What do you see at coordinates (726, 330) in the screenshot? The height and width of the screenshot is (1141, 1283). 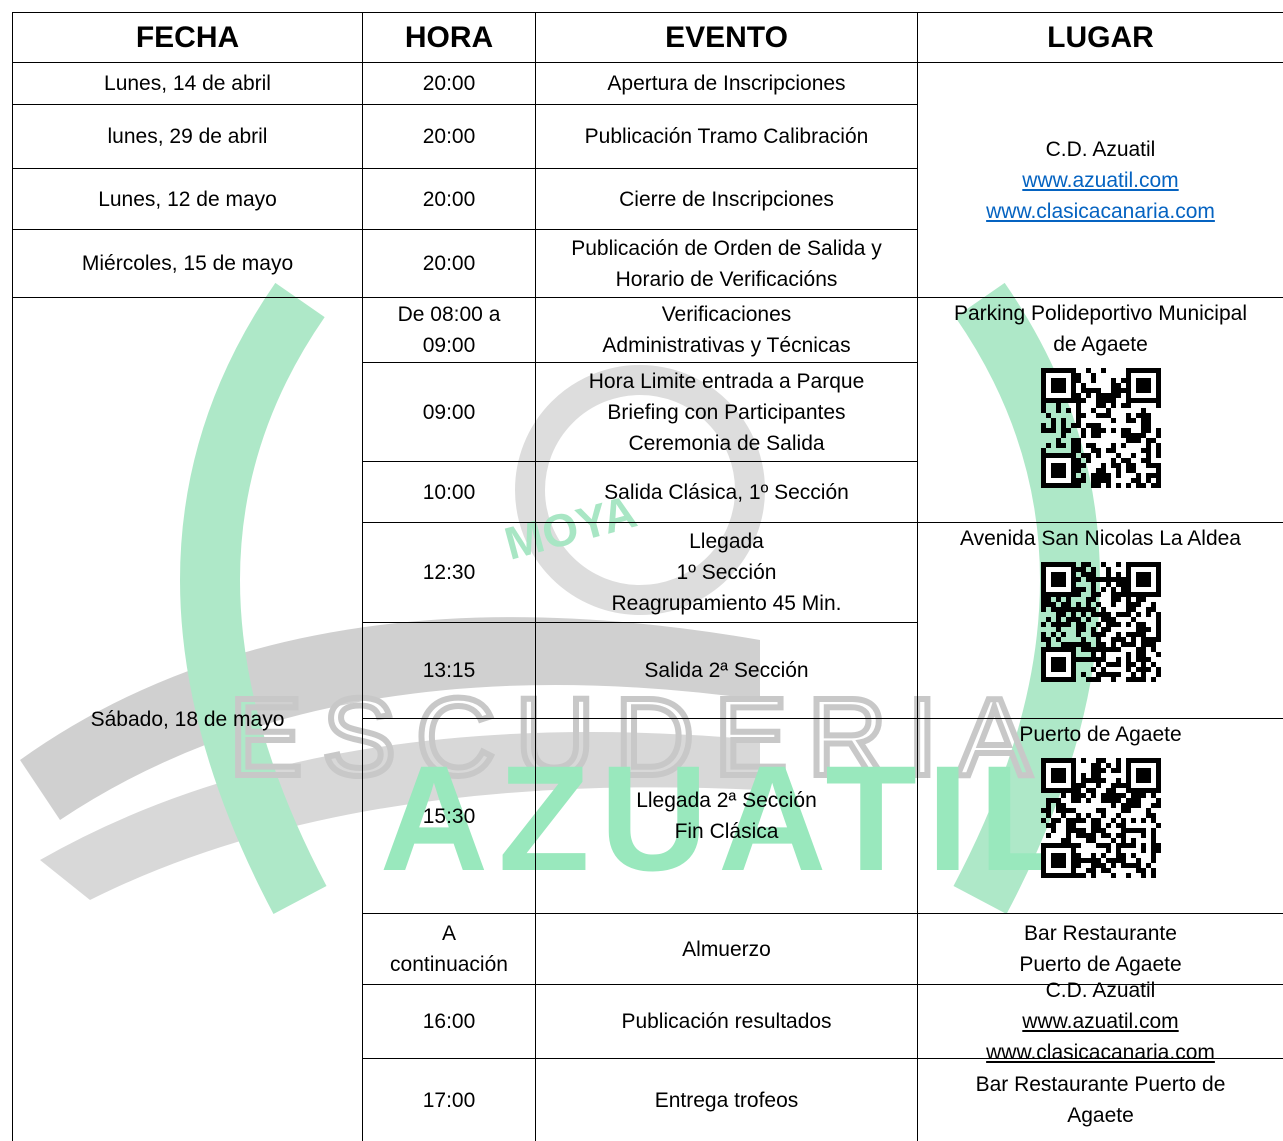 I see `event-cell: Verificaciones Administrativas y Técnicas` at bounding box center [726, 330].